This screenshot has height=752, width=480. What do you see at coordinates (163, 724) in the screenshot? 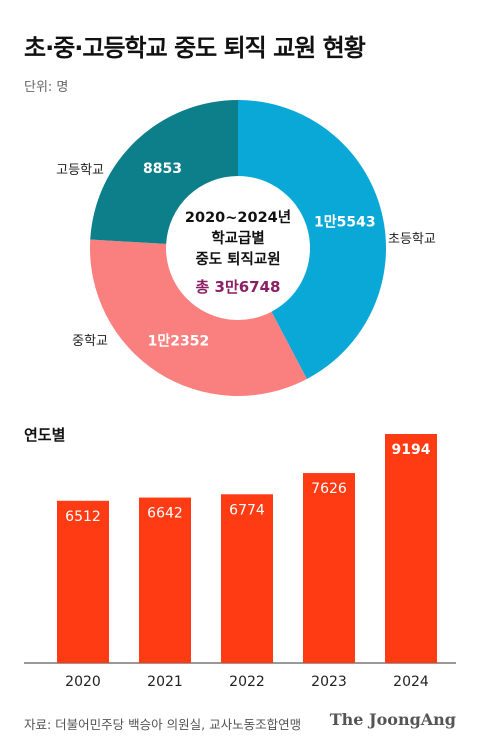
I see `source-note: 자료: 더불어민주당 백승아 의원실, 교사노동조합연맹` at bounding box center [163, 724].